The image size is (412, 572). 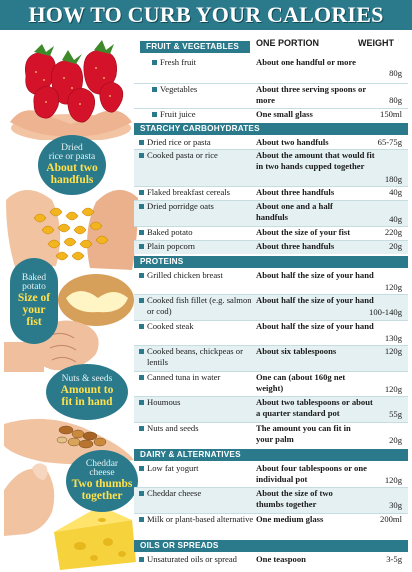 I want to click on row-food: Low fat yogurt, so click(x=173, y=468).